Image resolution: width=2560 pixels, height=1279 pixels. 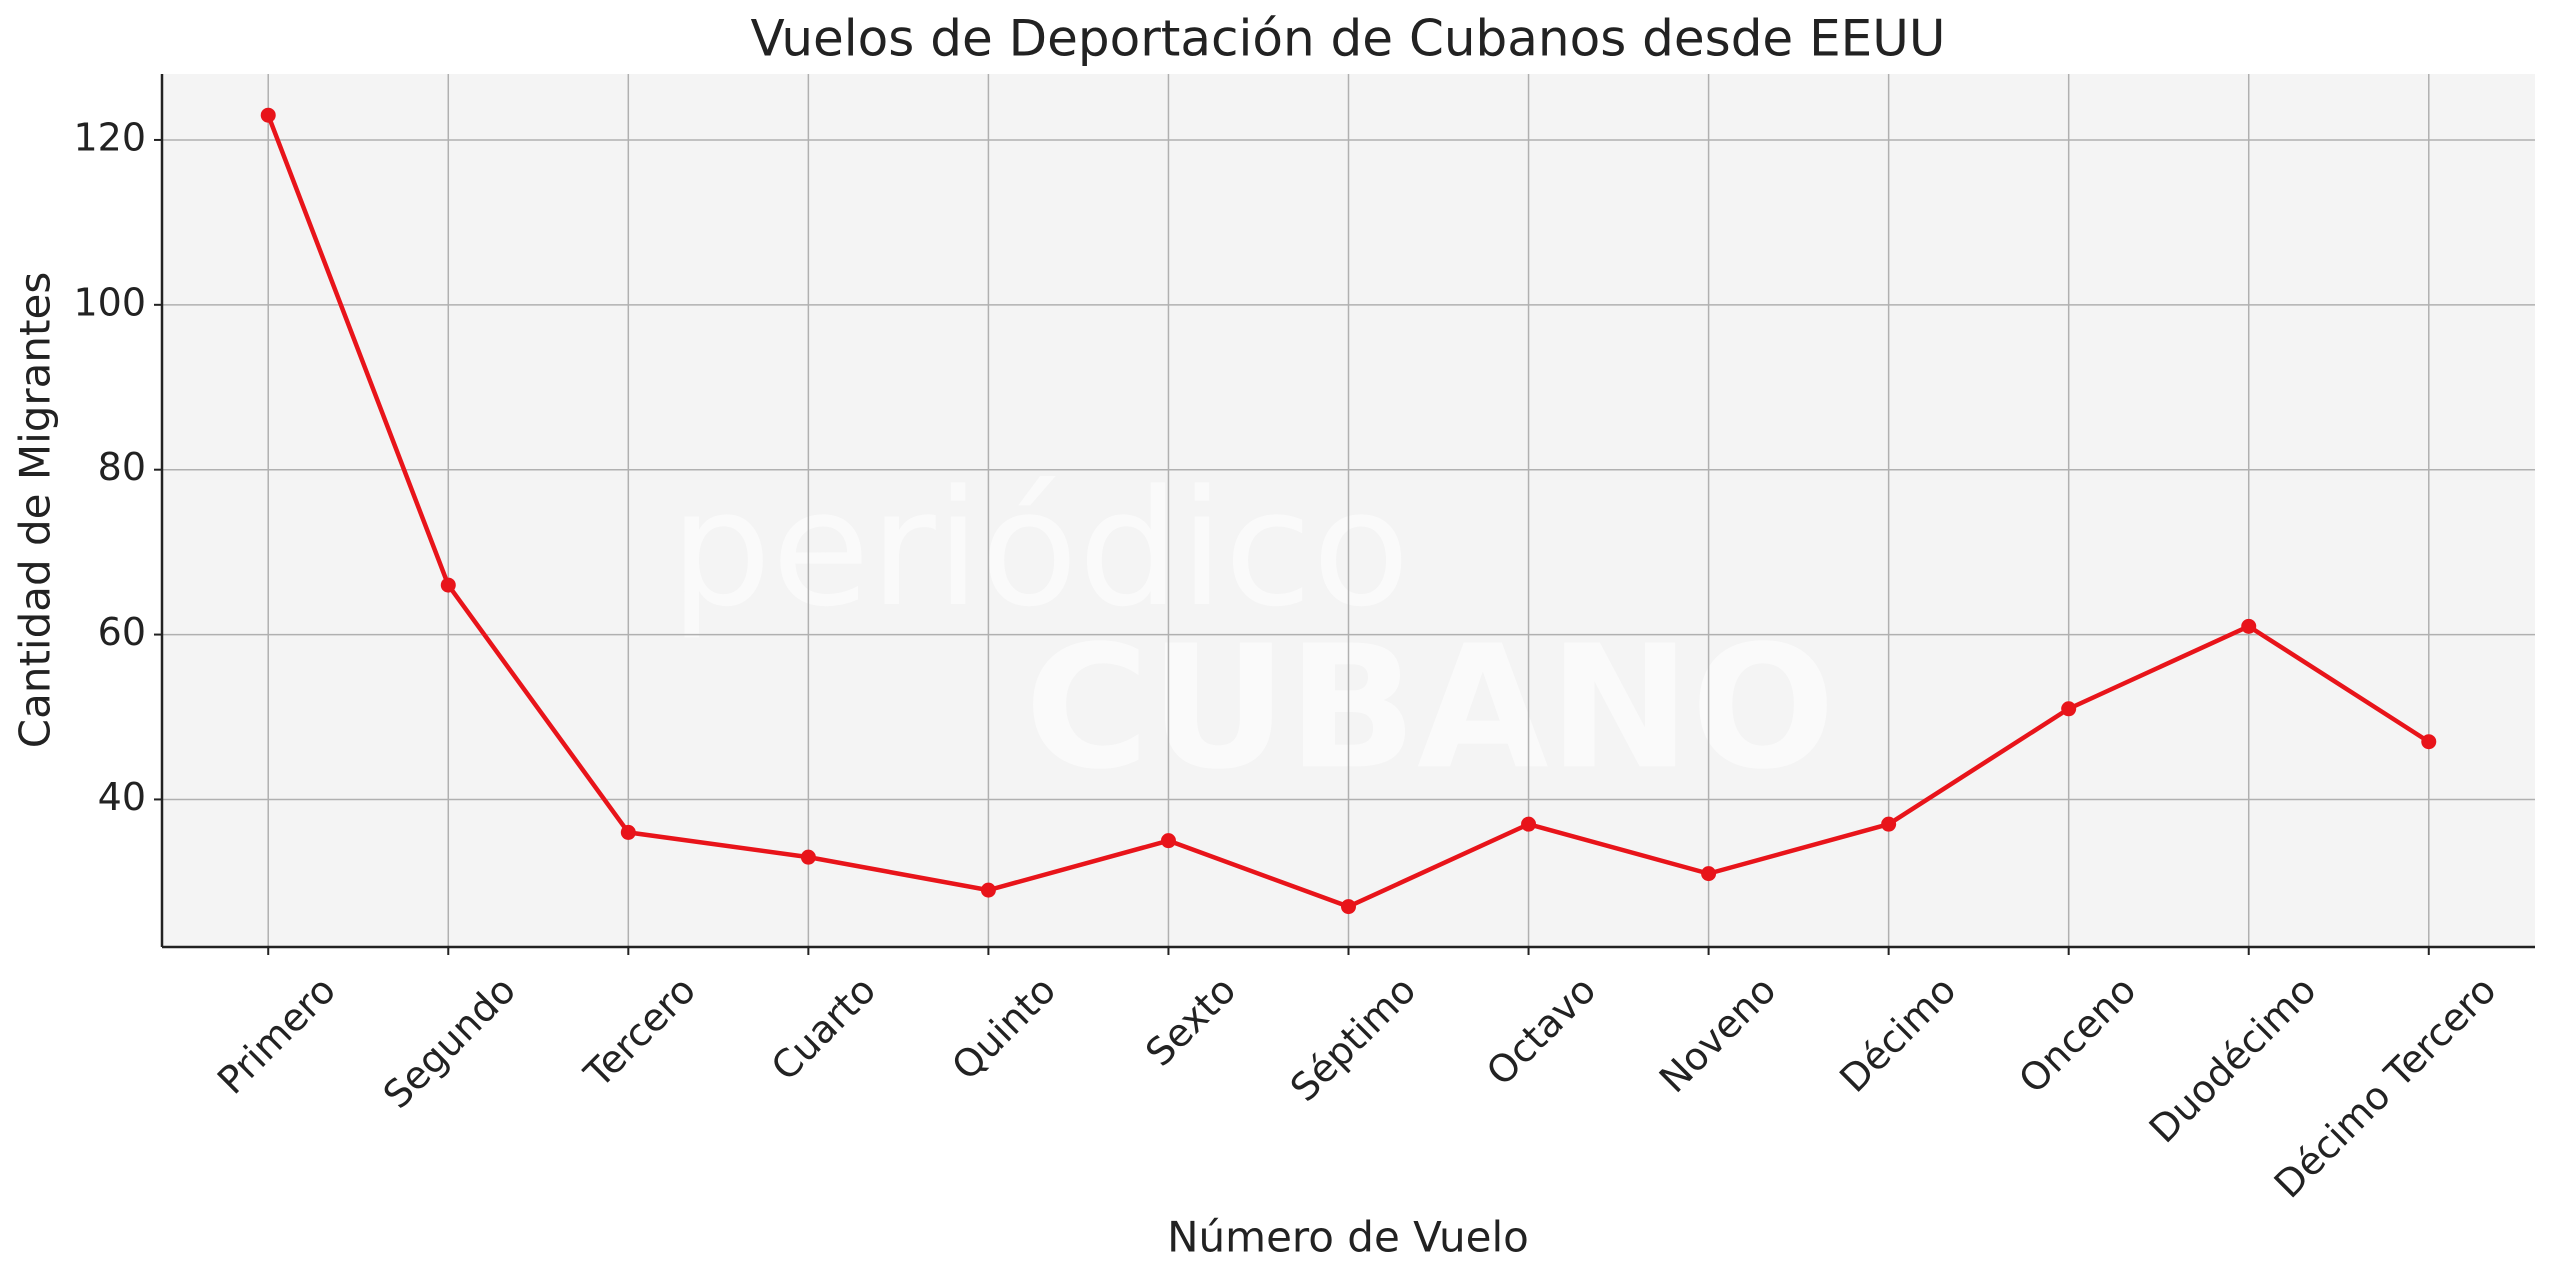 What do you see at coordinates (122, 797) in the screenshot?
I see `y-tick-label: 40` at bounding box center [122, 797].